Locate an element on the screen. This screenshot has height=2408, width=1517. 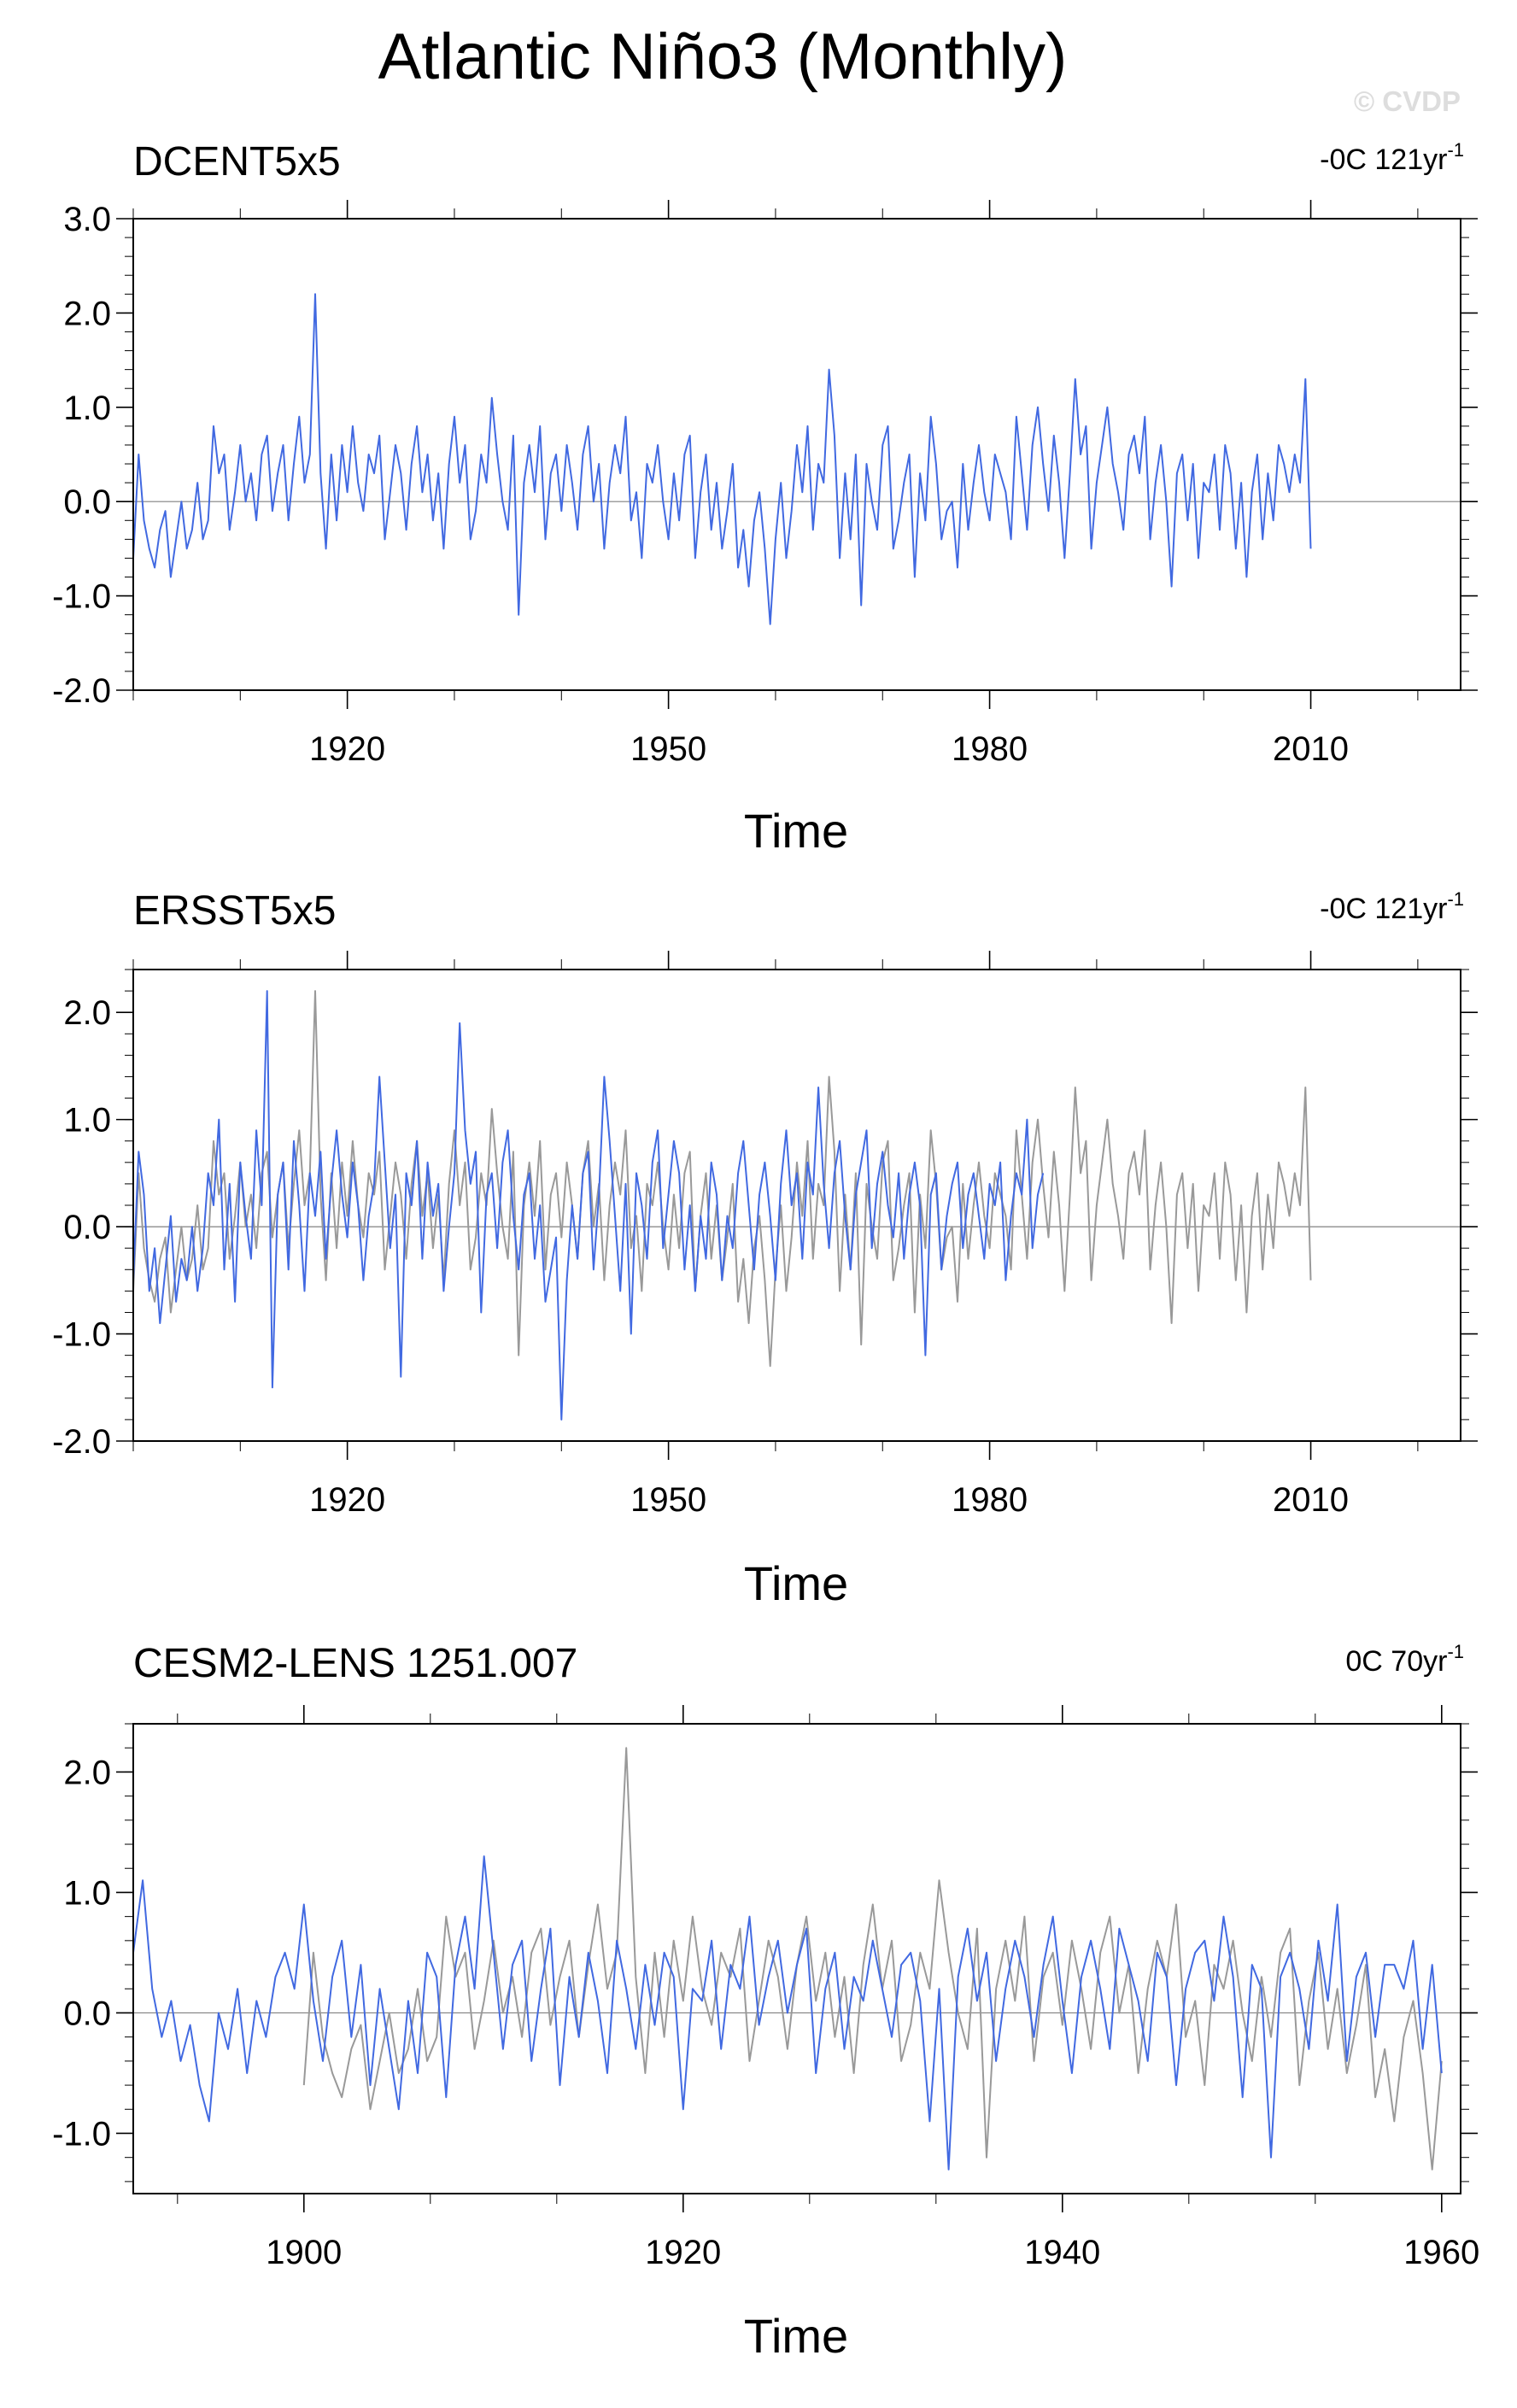
x-tick-label: 1960 is located at coordinates (1441, 2252).